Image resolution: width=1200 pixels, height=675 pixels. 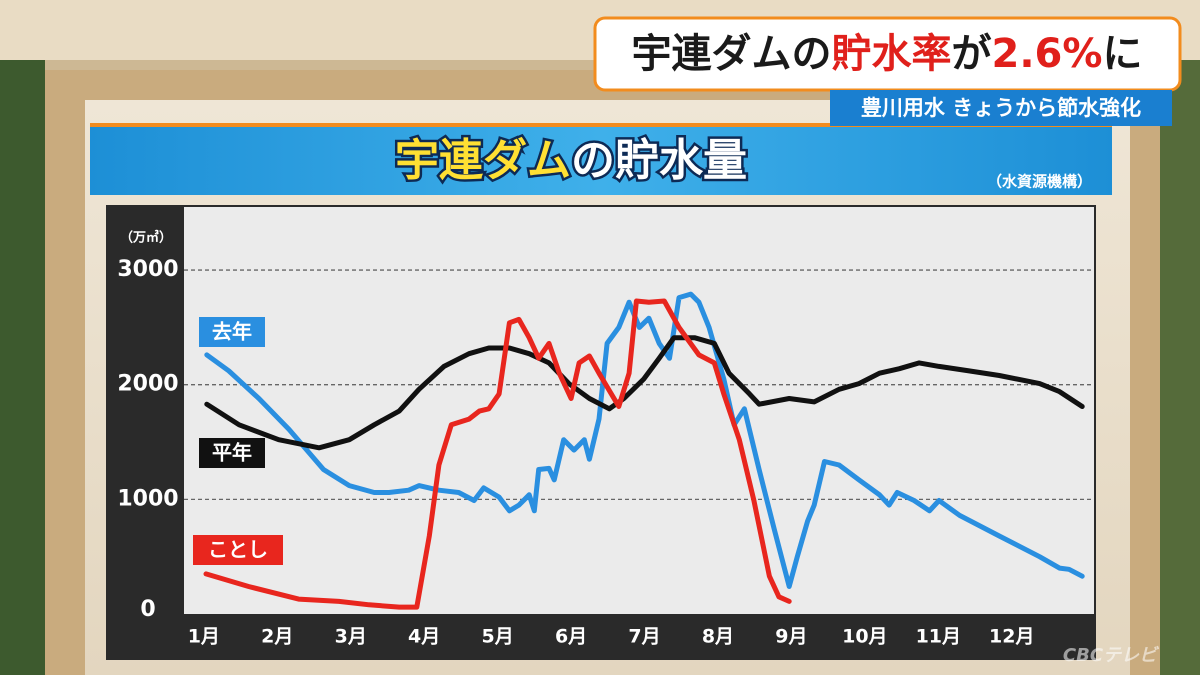 I want to click on y-tick-label: 0, so click(x=147, y=609).